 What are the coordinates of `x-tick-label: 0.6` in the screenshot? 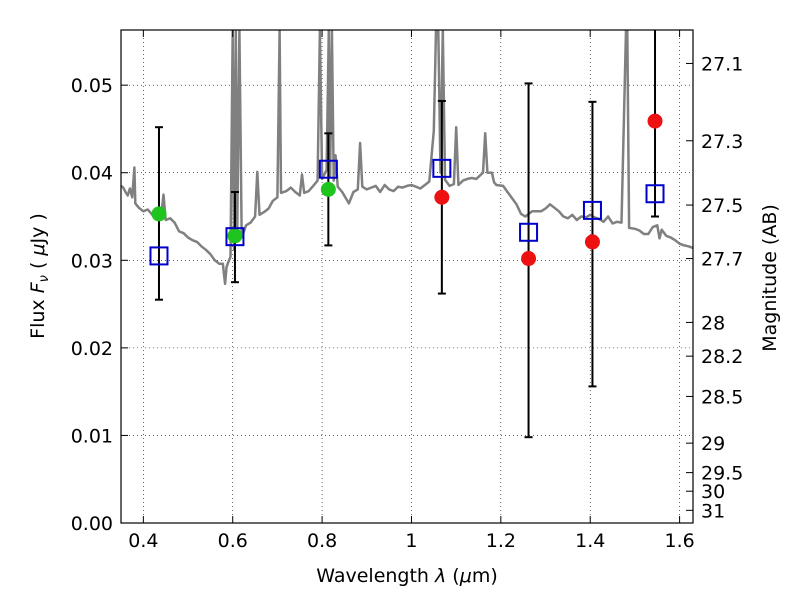 It's located at (233, 541).